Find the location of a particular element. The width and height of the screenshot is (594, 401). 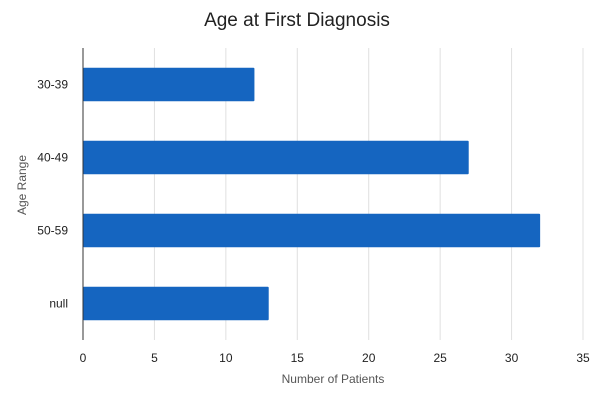

y-tick-labels: 30-39 40-49 50-59 null is located at coordinates (52, 194).